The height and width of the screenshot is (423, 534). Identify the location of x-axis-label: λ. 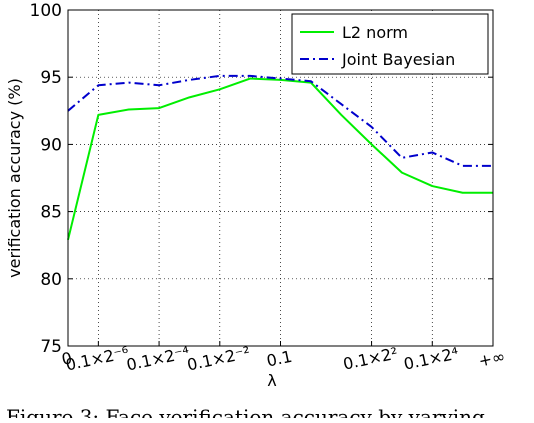
(271, 380).